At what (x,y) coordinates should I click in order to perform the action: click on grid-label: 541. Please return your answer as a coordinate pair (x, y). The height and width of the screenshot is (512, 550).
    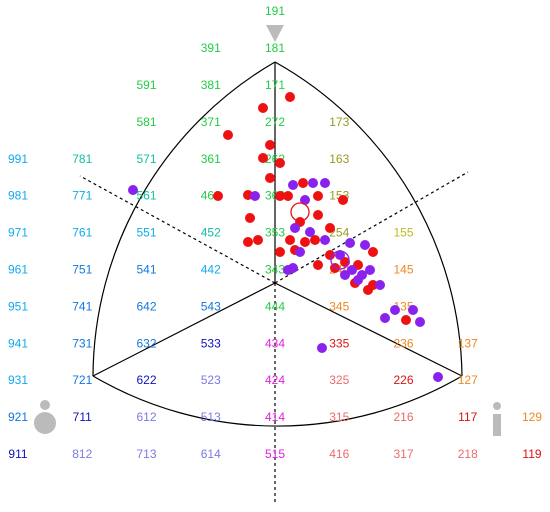
    Looking at the image, I should click on (146, 269).